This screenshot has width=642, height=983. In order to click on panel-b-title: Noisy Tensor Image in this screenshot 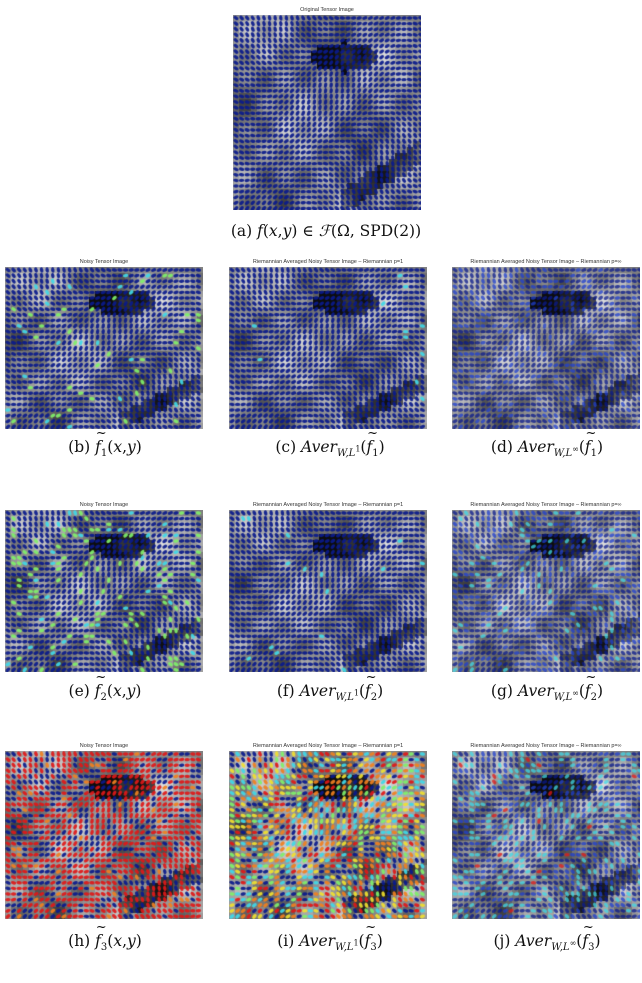, I will do `click(104, 262)`.